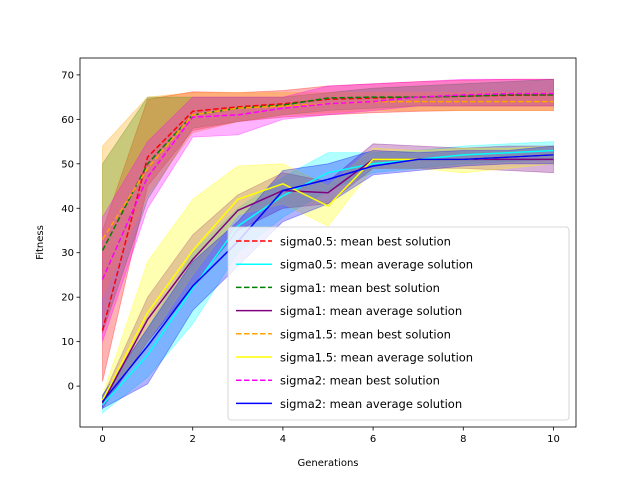 The width and height of the screenshot is (640, 480). What do you see at coordinates (373, 439) in the screenshot?
I see `x-tick-label: 6` at bounding box center [373, 439].